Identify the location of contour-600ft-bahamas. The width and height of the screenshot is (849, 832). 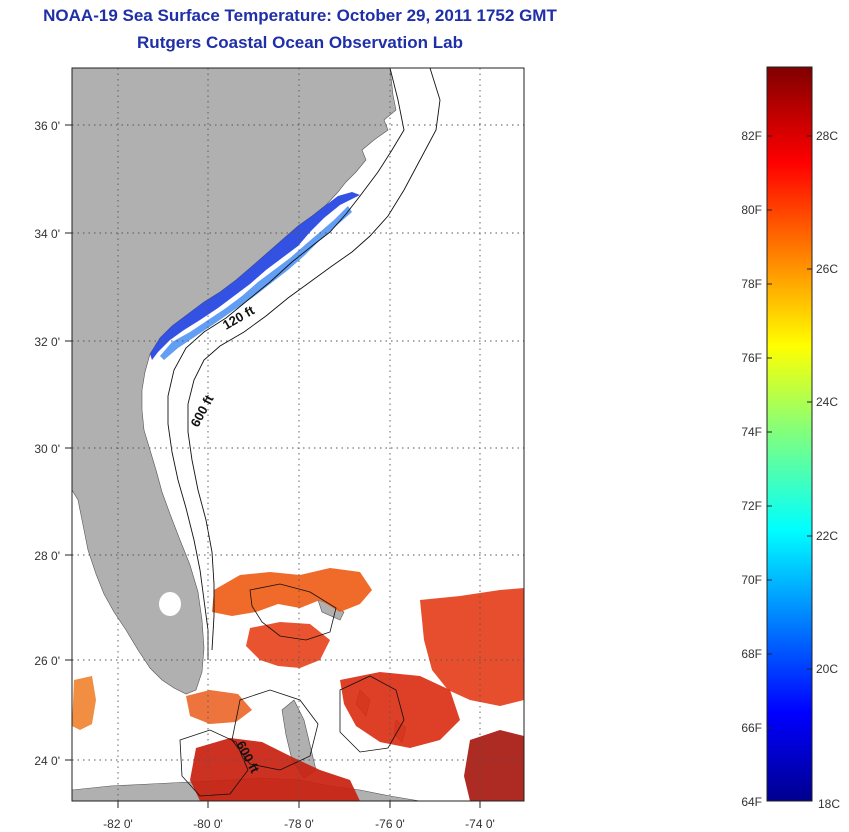
(292, 690).